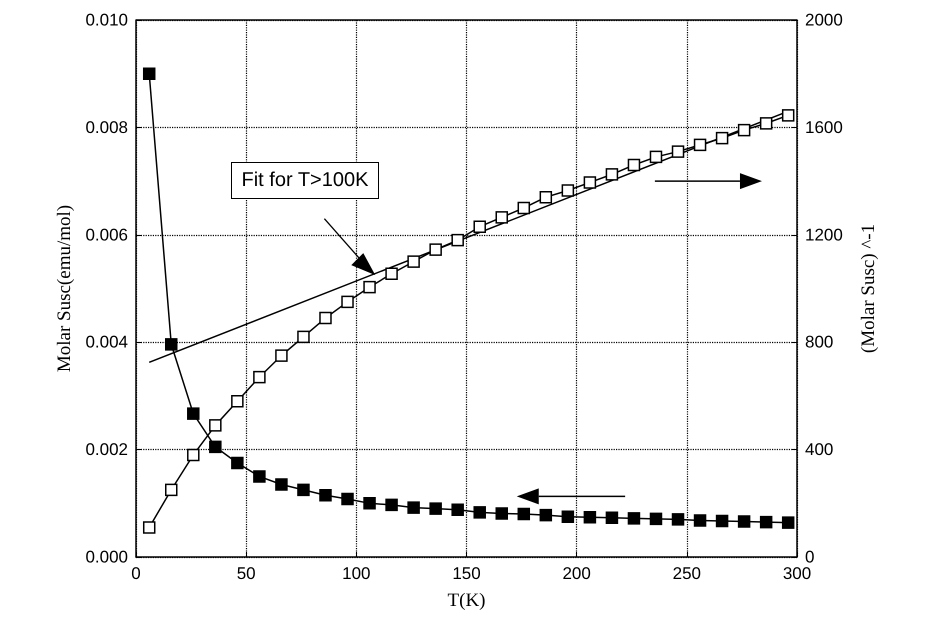 The width and height of the screenshot is (927, 633). What do you see at coordinates (809, 557) in the screenshot?
I see `y2-tick-label: 0` at bounding box center [809, 557].